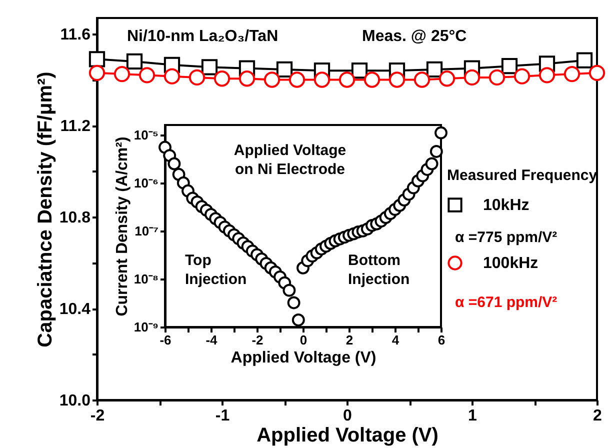 The height and width of the screenshot is (448, 610). I want to click on legend-label: 100kHz, so click(510, 263).